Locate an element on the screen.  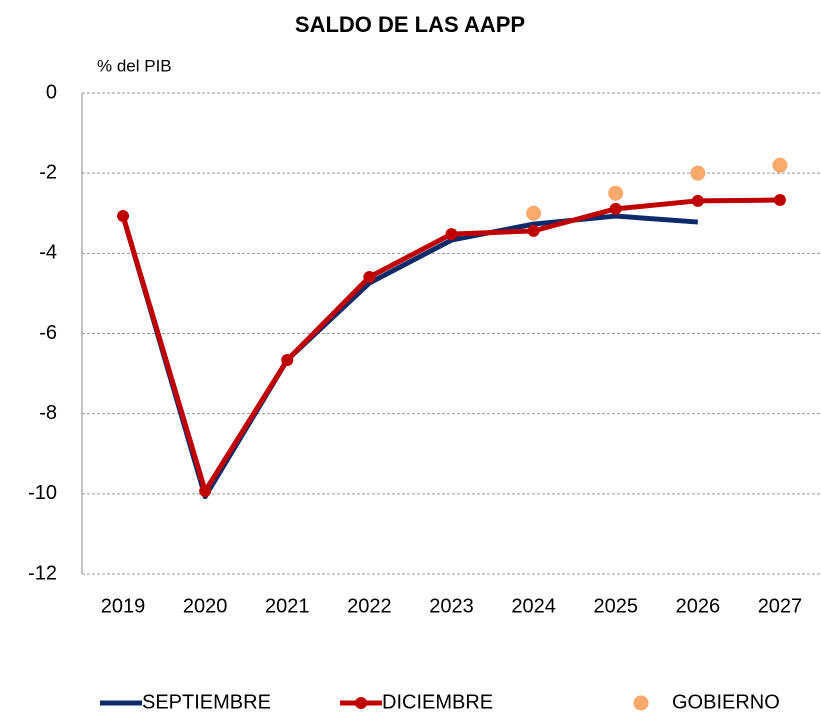
legend-label: GOBIERNO is located at coordinates (726, 702).